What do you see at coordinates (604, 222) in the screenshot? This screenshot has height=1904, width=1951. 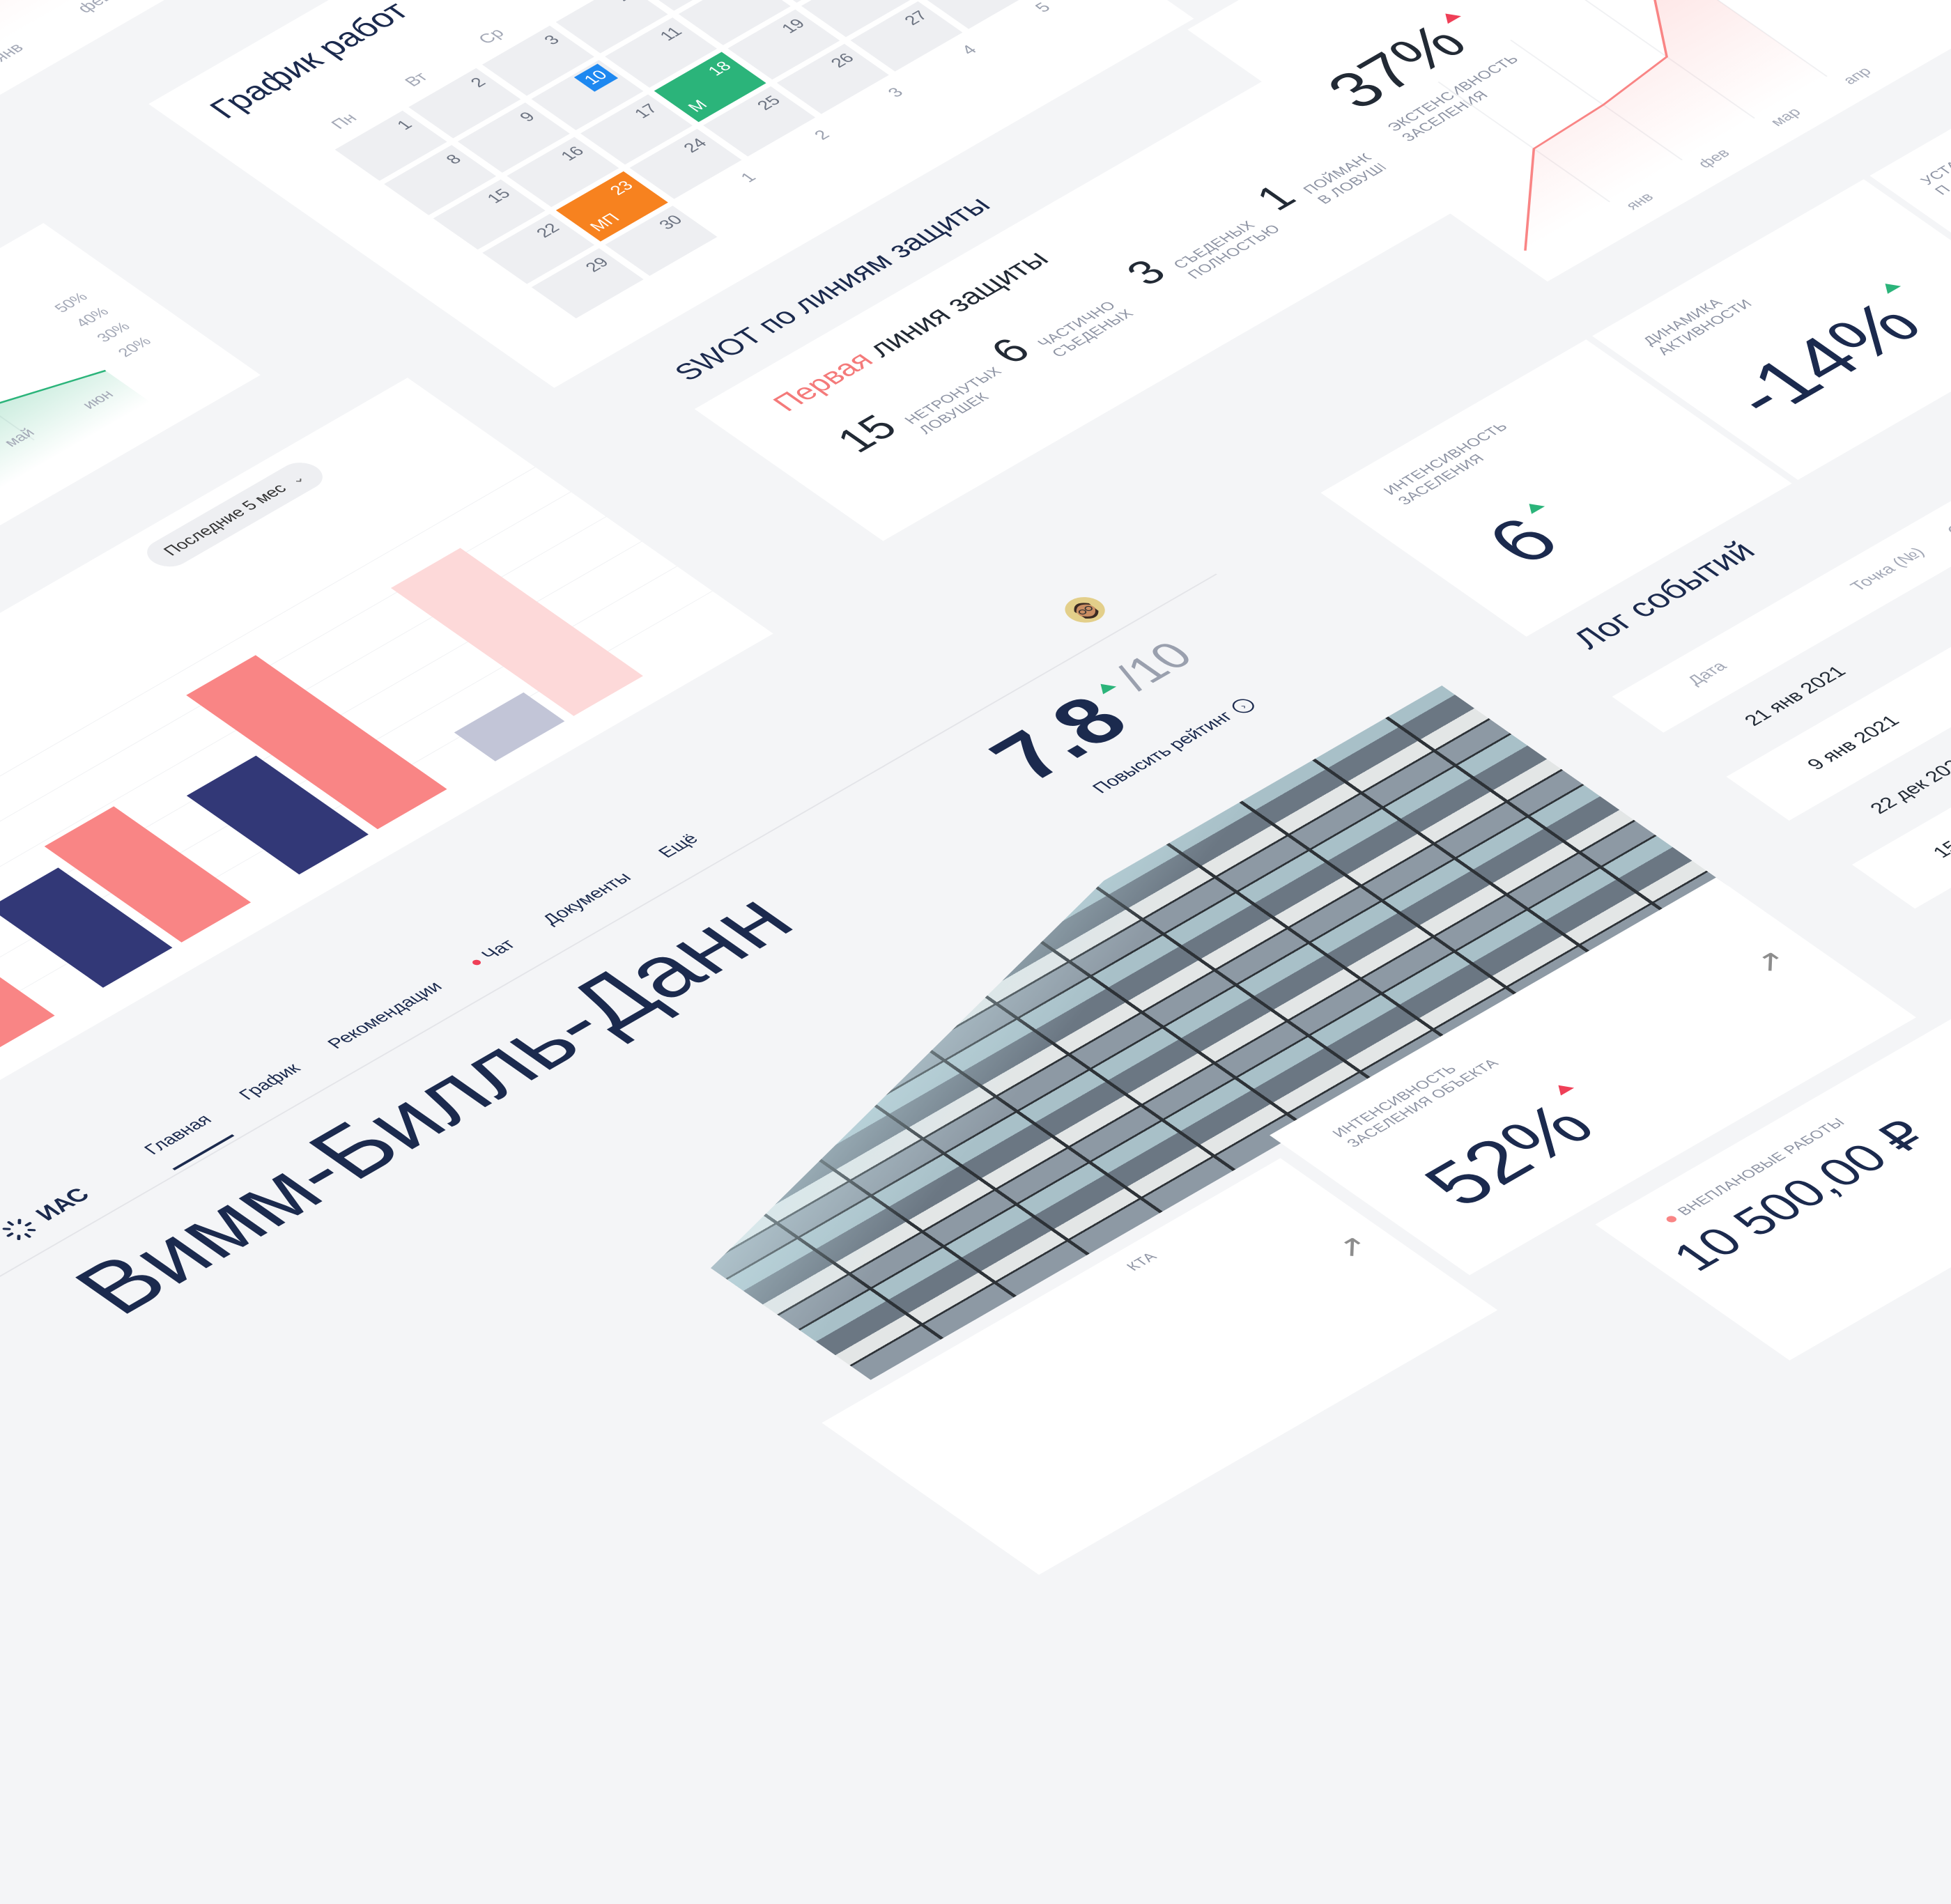 I see `event-tag: МП` at bounding box center [604, 222].